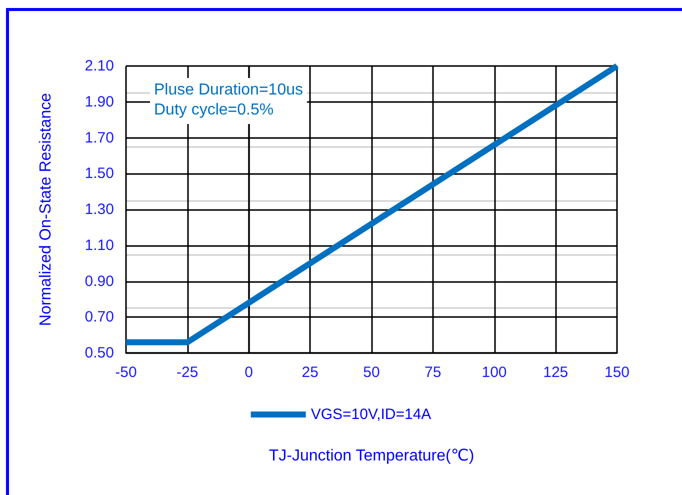 The height and width of the screenshot is (495, 682). I want to click on y-axis-title: Normalized On-State Resistance, so click(46, 209).